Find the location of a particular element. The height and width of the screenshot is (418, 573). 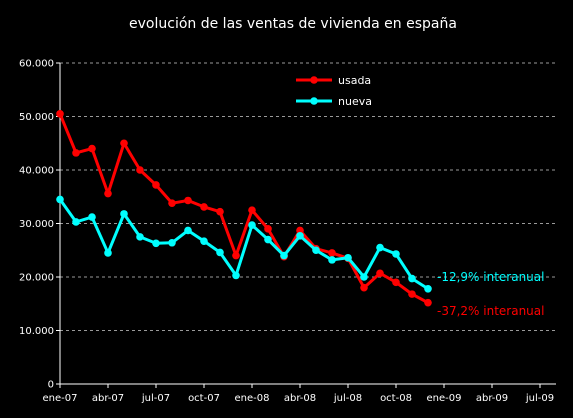

y-tick-label: 40.000 is located at coordinates (36, 171).